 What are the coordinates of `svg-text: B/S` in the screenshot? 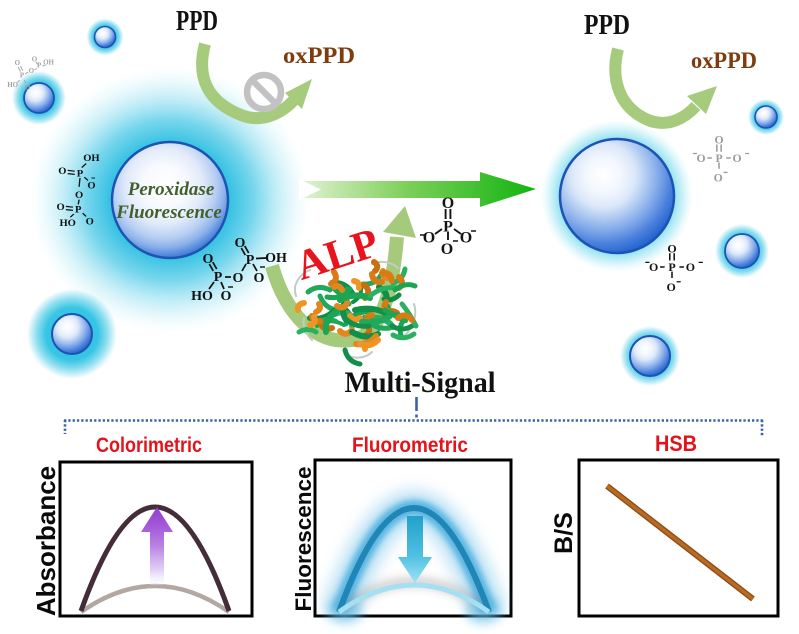 It's located at (564, 533).